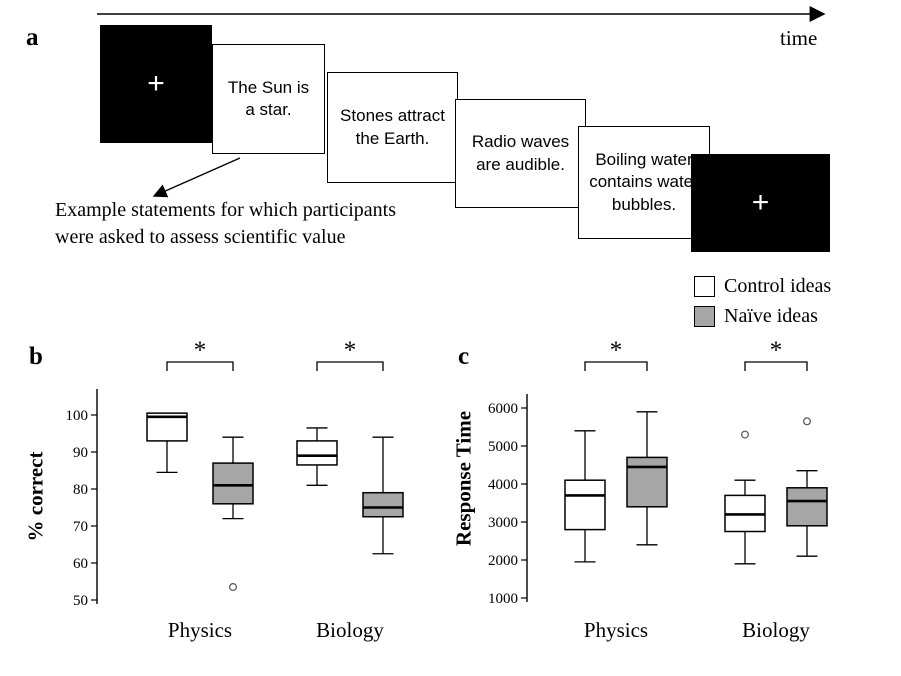  I want to click on panel-b-y-axis-label: % correct, so click(35, 496).